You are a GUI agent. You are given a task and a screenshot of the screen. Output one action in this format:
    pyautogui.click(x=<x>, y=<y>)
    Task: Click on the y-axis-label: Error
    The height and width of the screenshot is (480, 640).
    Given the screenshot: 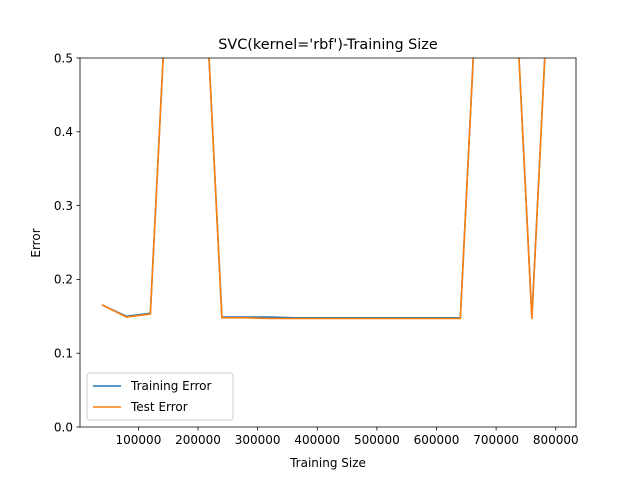 What is the action you would take?
    pyautogui.click(x=36, y=242)
    